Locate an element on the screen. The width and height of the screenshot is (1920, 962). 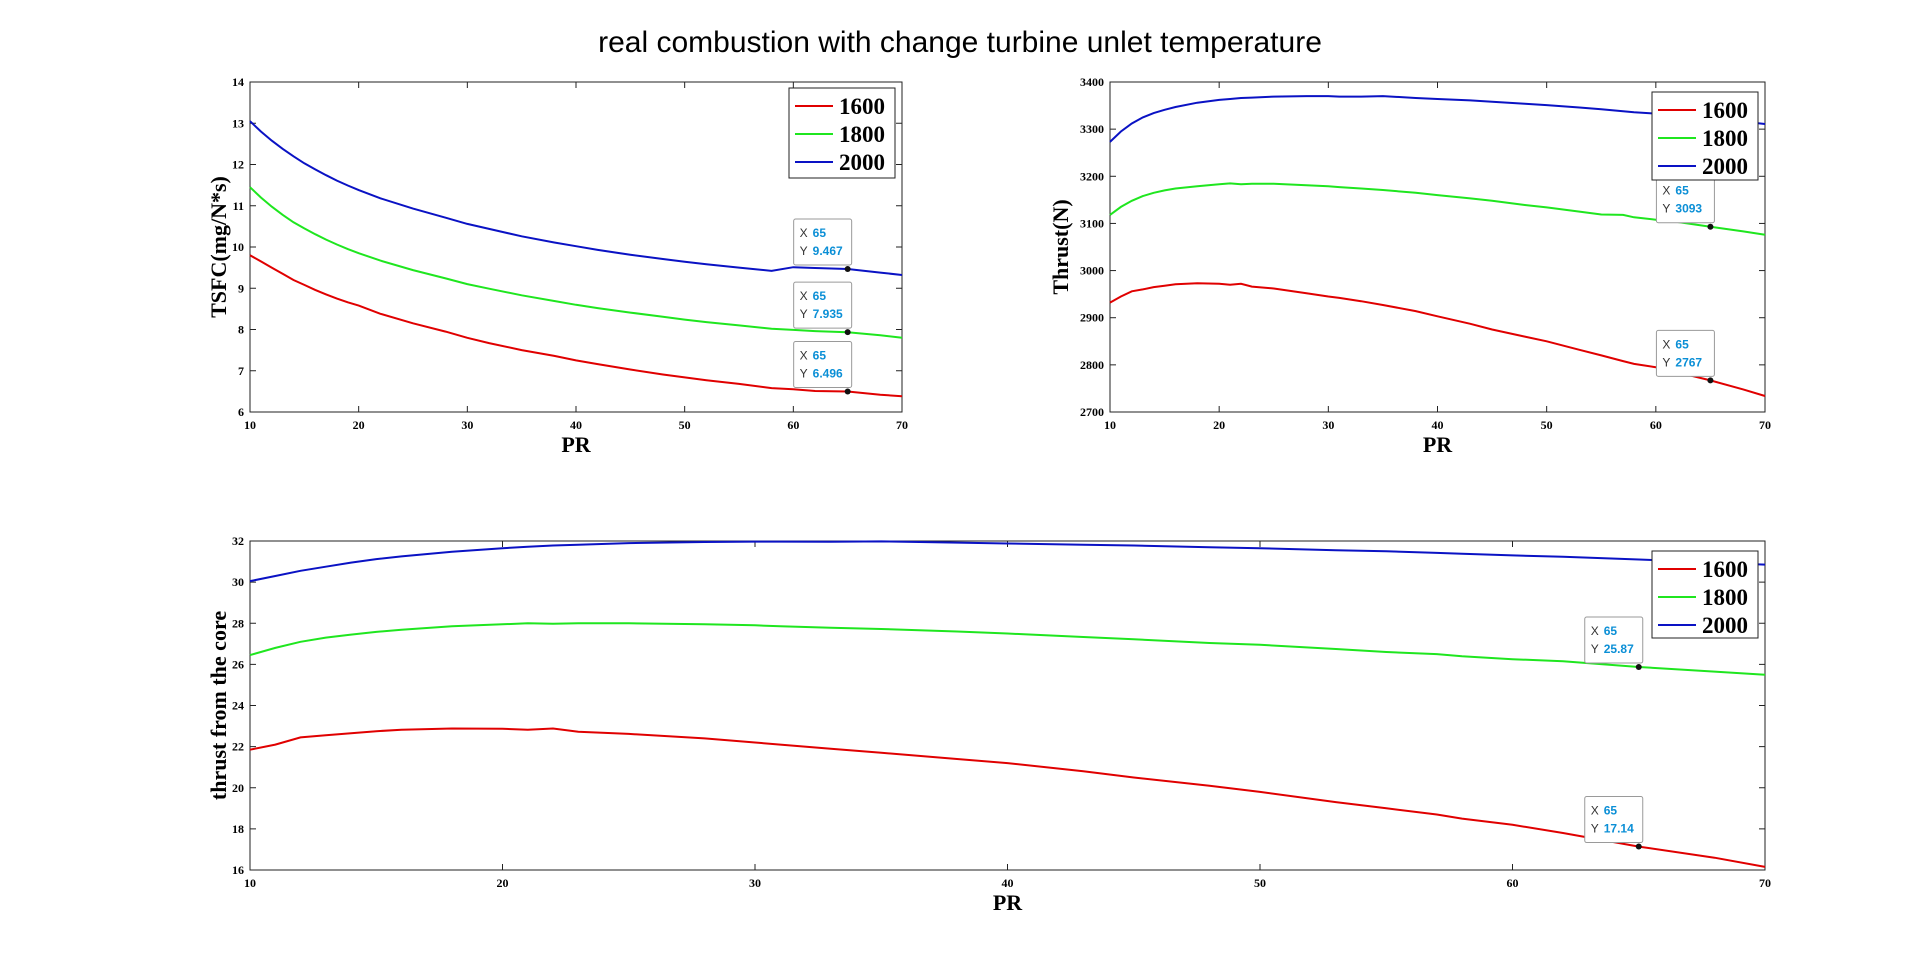
datatip-y-value: 25.87 is located at coordinates (1619, 649).